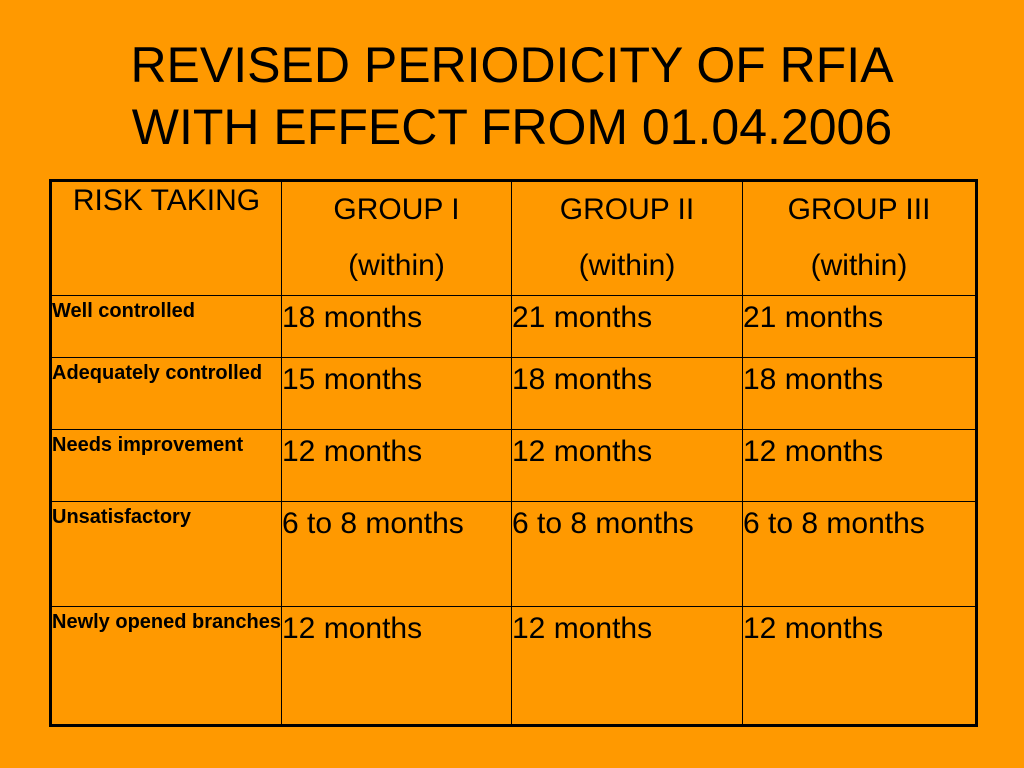 This screenshot has height=768, width=1024. What do you see at coordinates (859, 209) in the screenshot?
I see `group-3-name: GROUP III` at bounding box center [859, 209].